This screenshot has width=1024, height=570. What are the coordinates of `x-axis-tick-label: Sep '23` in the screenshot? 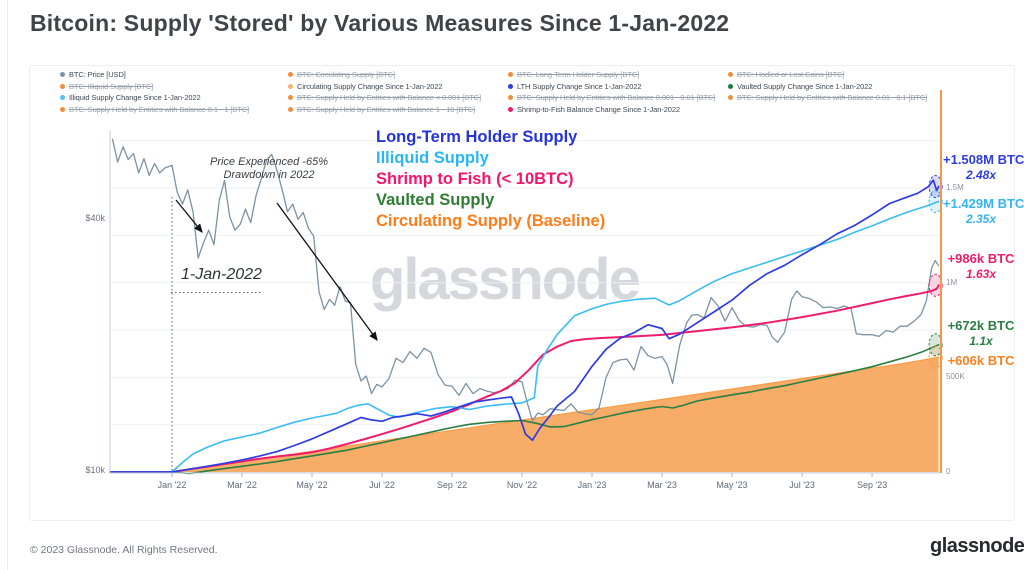 It's located at (872, 485).